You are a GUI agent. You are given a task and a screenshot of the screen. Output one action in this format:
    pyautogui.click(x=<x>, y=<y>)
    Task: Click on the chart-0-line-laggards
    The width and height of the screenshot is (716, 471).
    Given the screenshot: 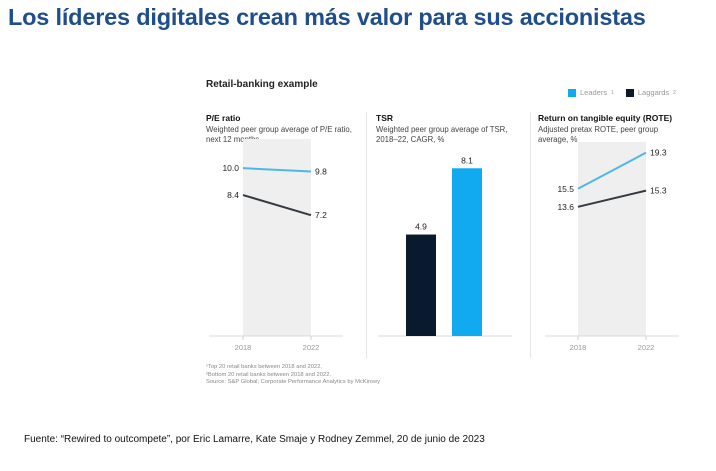 What is the action you would take?
    pyautogui.click(x=277, y=205)
    